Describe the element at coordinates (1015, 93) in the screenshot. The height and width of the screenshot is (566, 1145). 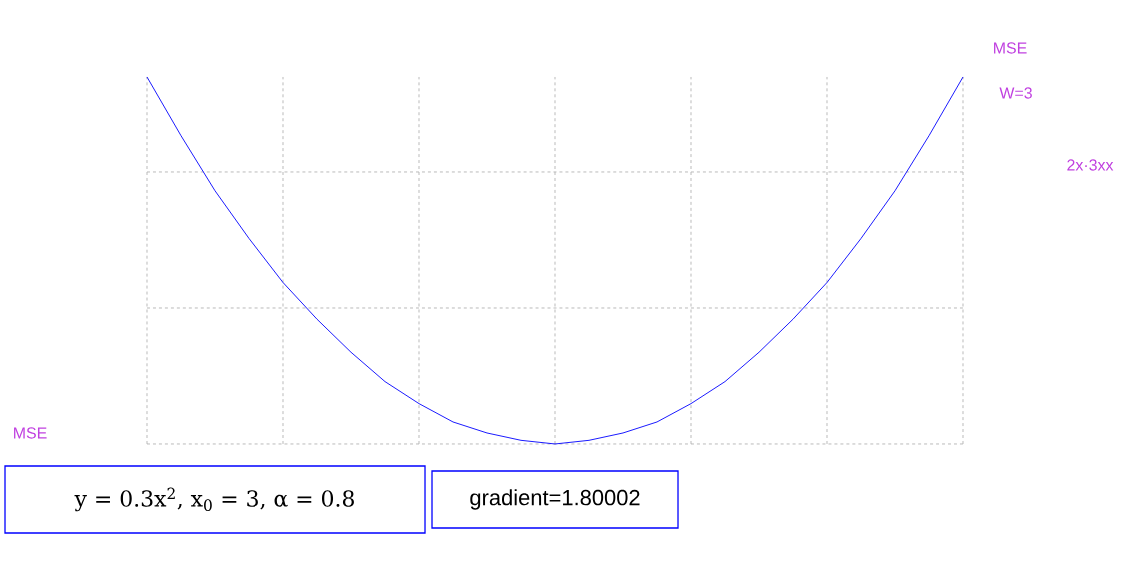
I see `text: W=3` at that location.